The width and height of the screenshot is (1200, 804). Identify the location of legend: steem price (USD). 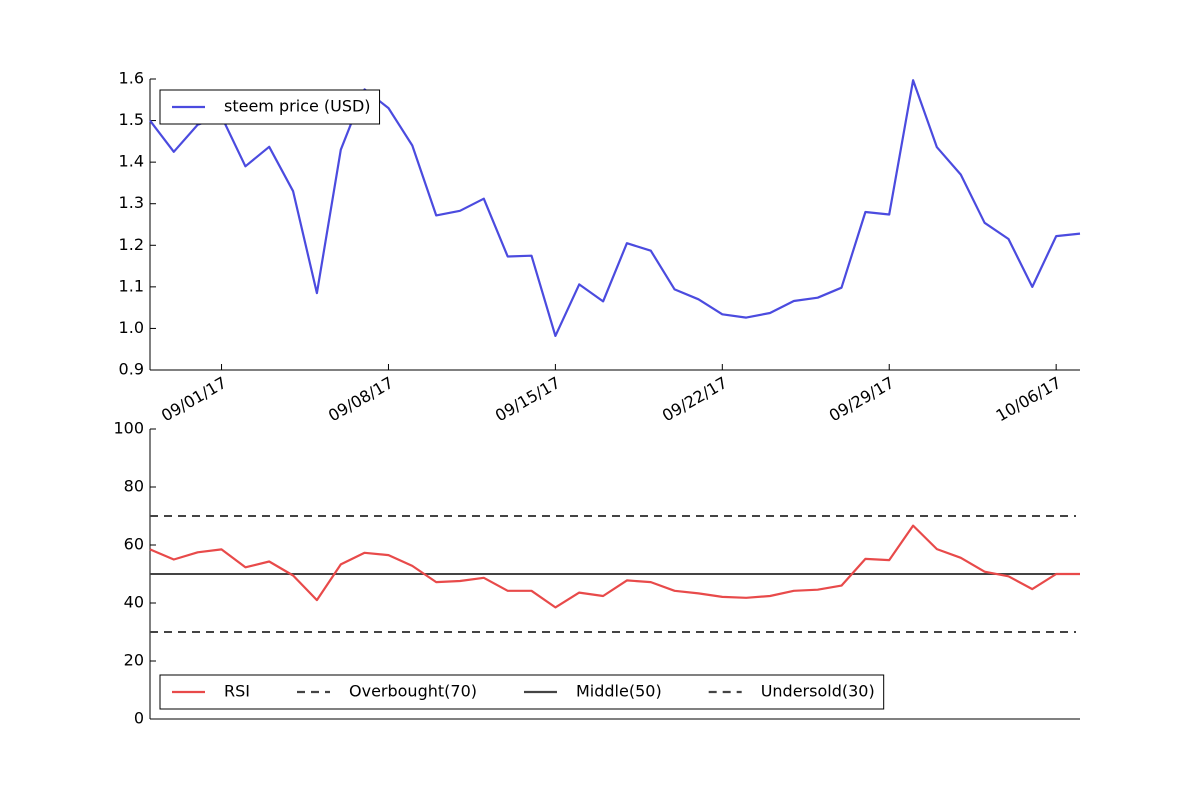
(270, 107).